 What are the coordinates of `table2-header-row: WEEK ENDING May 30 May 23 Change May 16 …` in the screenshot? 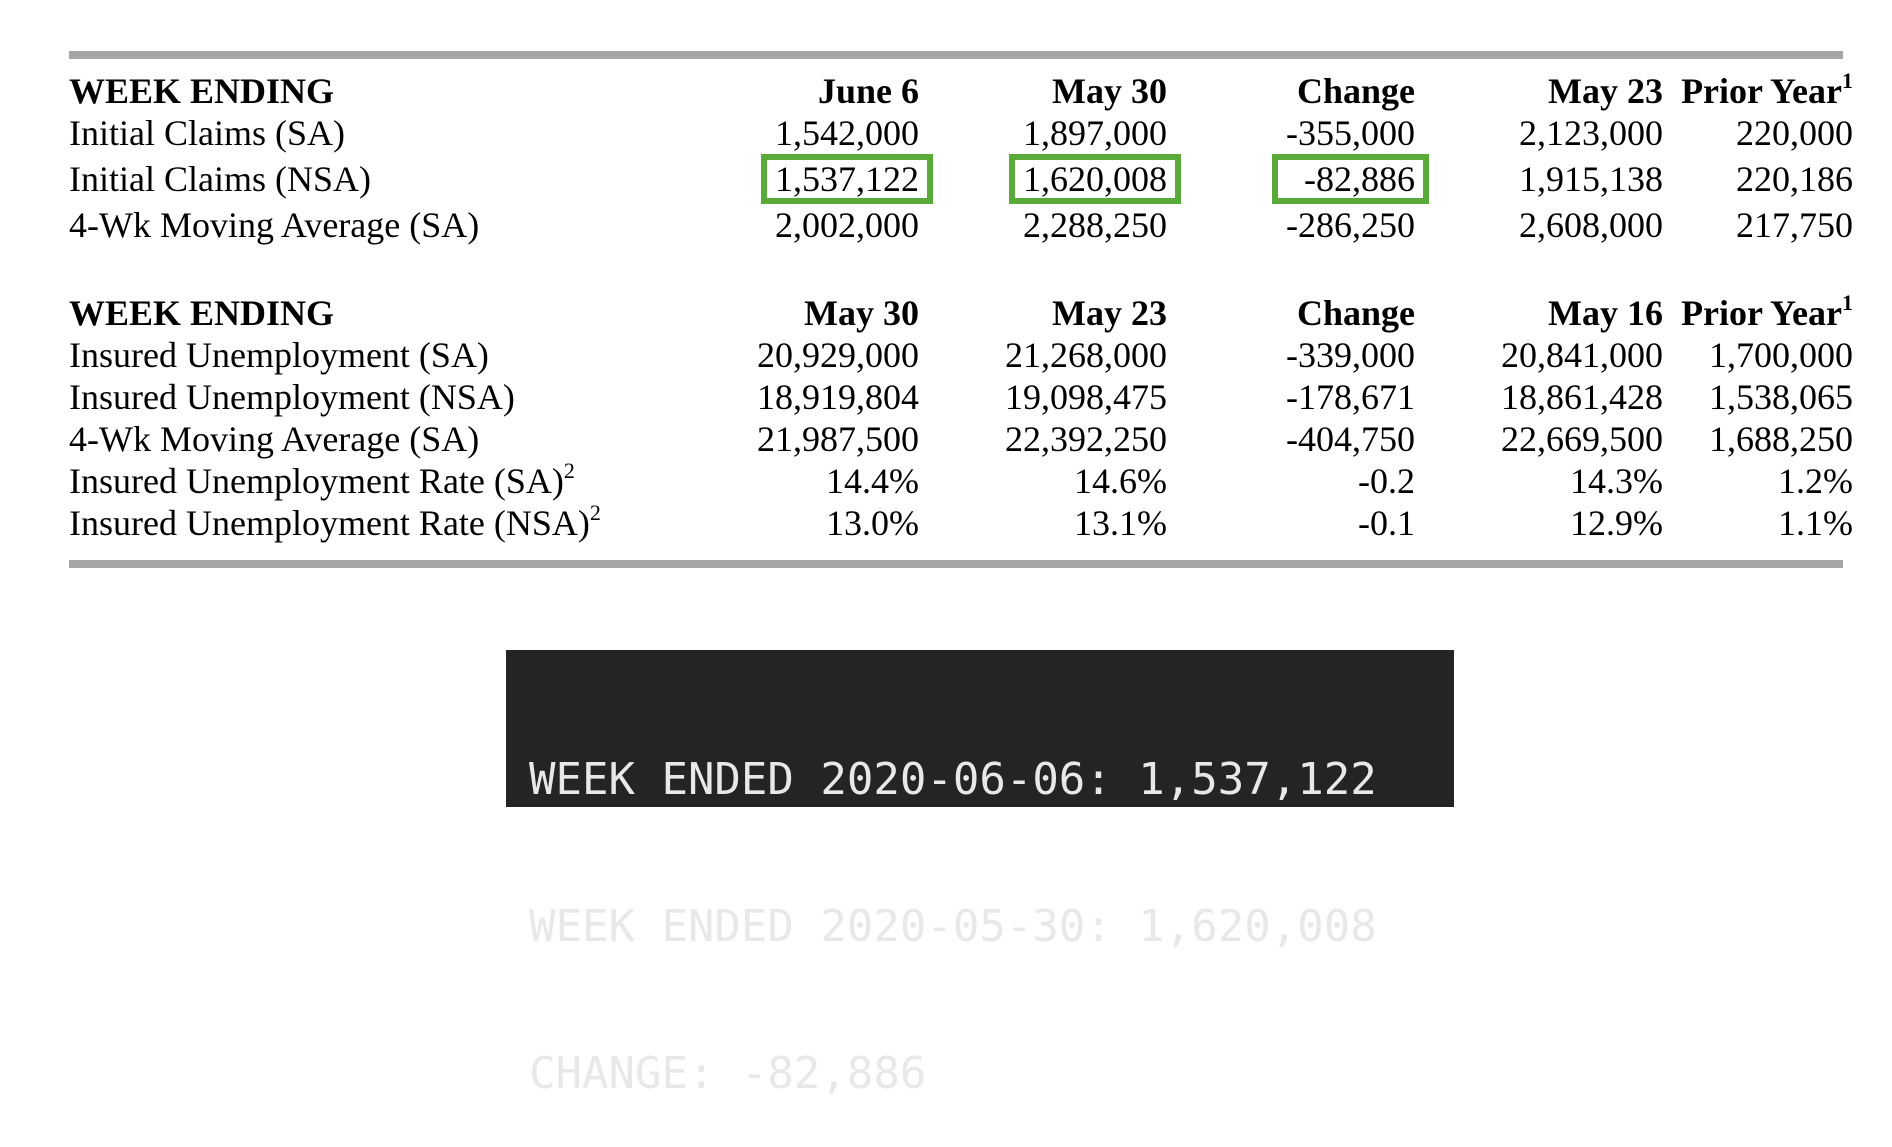 It's located at (961, 313).